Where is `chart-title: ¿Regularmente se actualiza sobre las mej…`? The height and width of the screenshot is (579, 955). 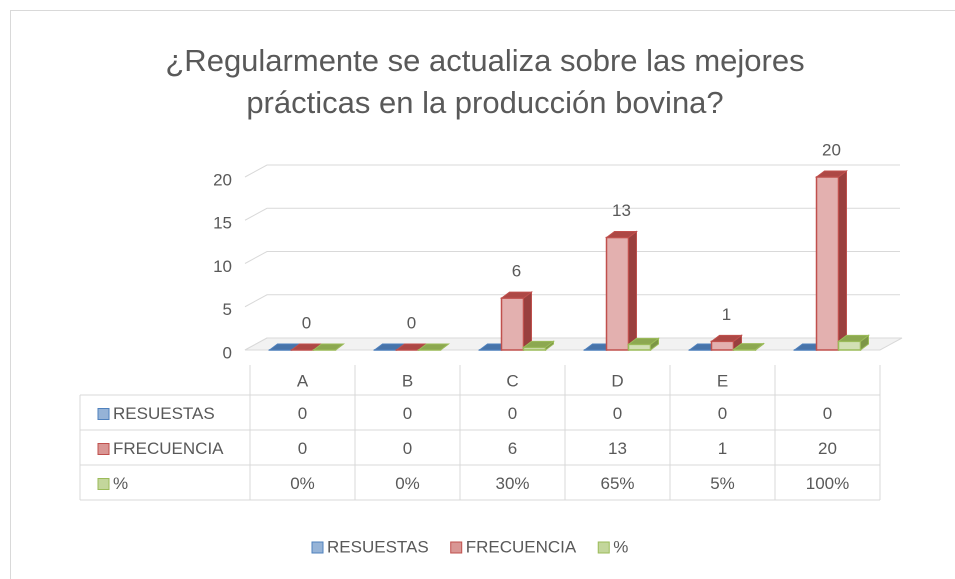 chart-title: ¿Regularmente se actualiza sobre las mej… is located at coordinates (485, 81).